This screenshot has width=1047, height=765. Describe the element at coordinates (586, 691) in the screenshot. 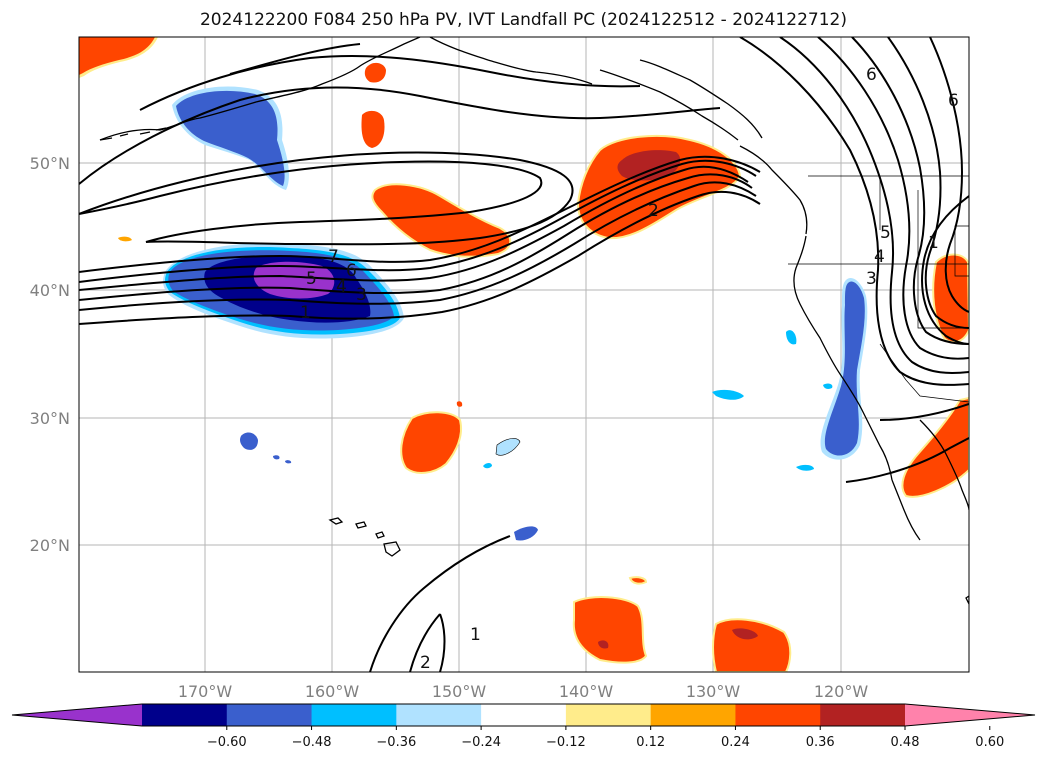

I see `lon-label-140w: 140°W` at that location.